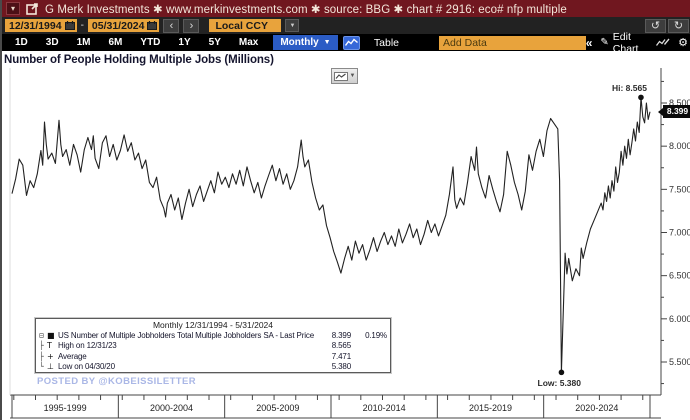 This screenshot has width=690, height=420. Describe the element at coordinates (674, 112) in the screenshot. I see `last-price-tag: 8.399` at that location.